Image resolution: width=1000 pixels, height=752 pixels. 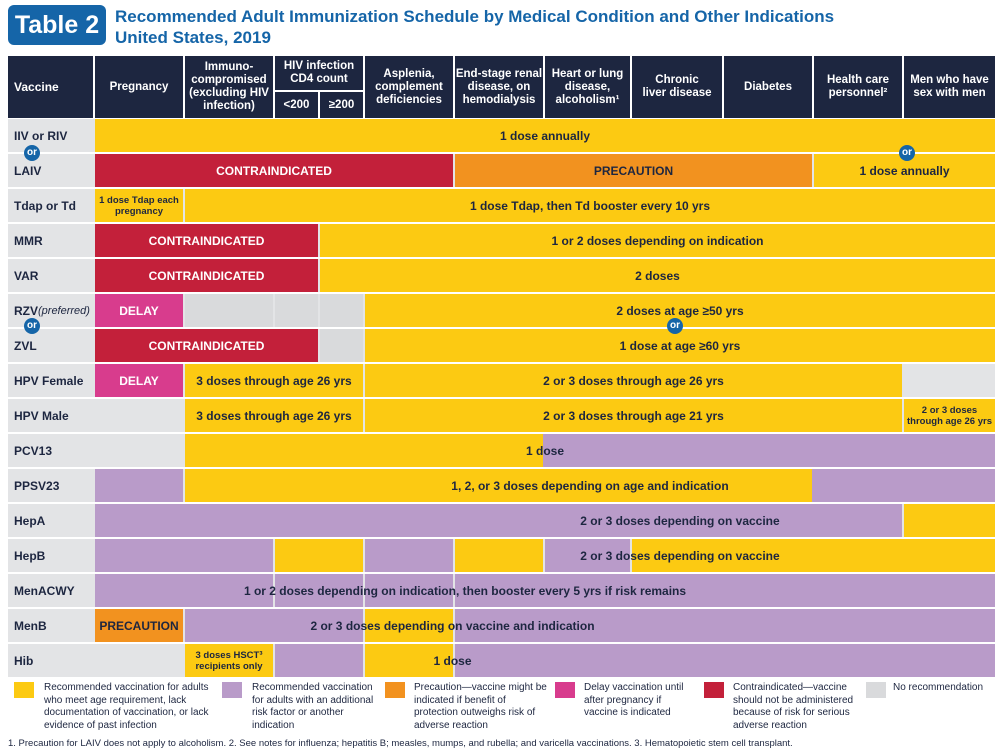 I want to click on cell-menb-asplenia, so click(x=409, y=625).